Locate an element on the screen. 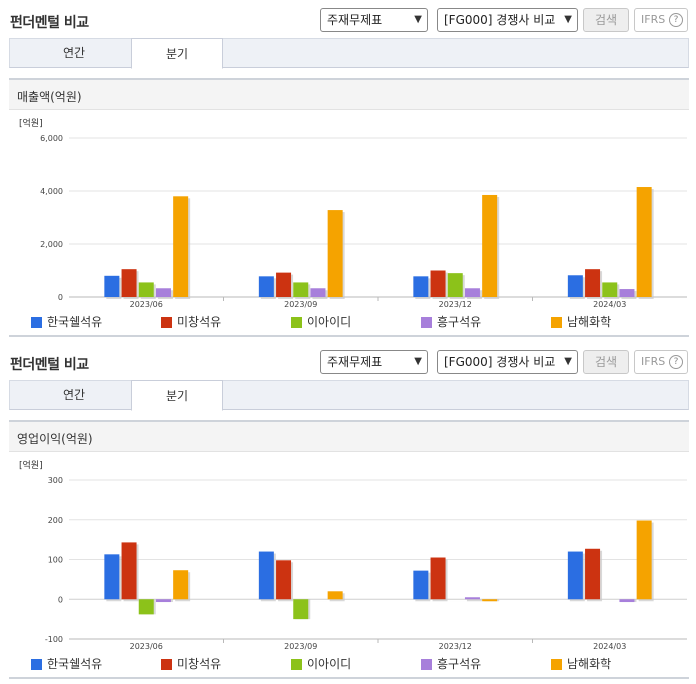 The height and width of the screenshot is (684, 696). y-tick-label: 200 is located at coordinates (55, 520).